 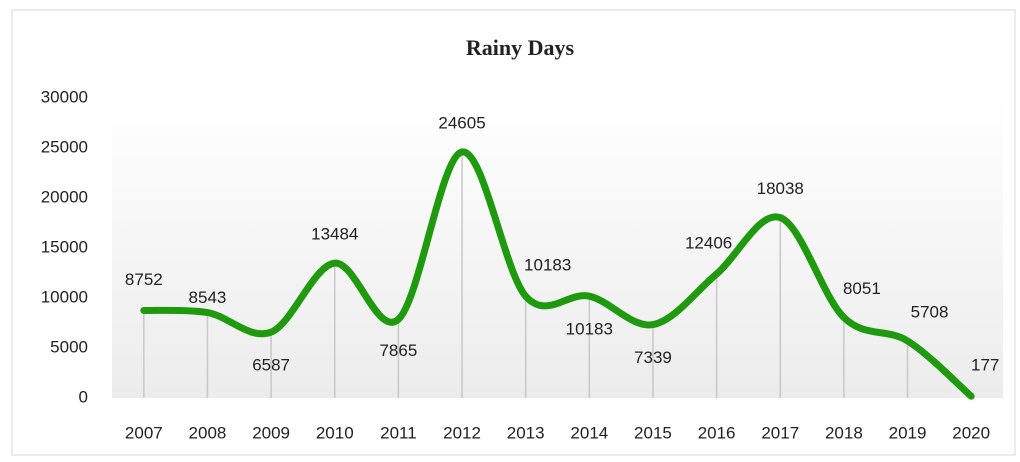 What do you see at coordinates (64, 146) in the screenshot?
I see `y-tick-label: 25000` at bounding box center [64, 146].